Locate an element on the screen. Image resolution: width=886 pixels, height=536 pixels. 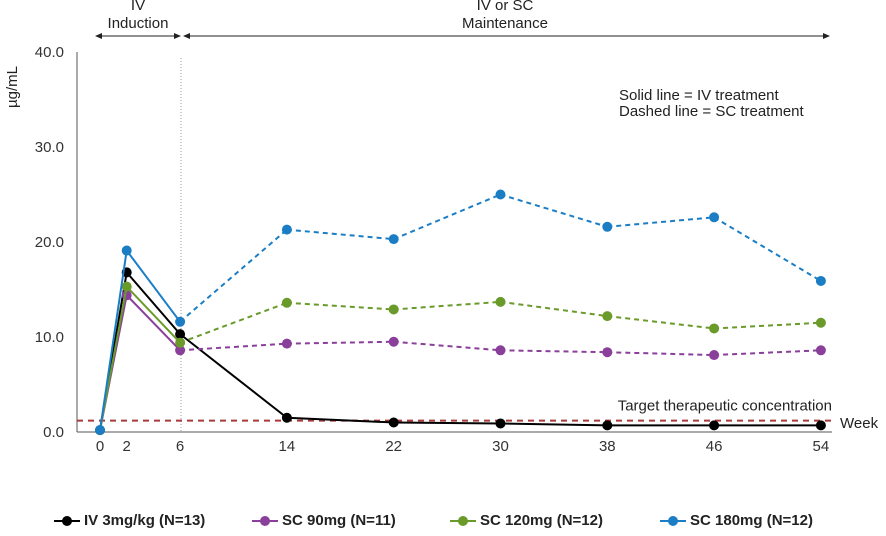
legend-item: SC 120mg (N=12) is located at coordinates (526, 520).